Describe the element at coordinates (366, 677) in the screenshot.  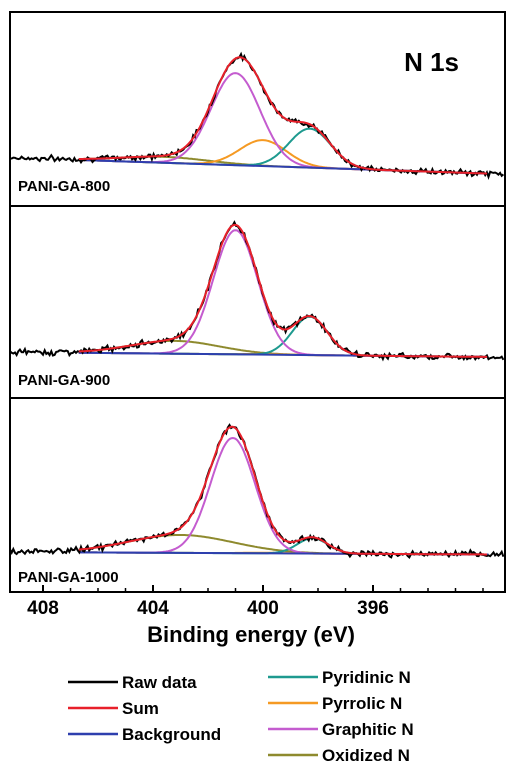
I see `legend-label: Pyridinic N` at that location.